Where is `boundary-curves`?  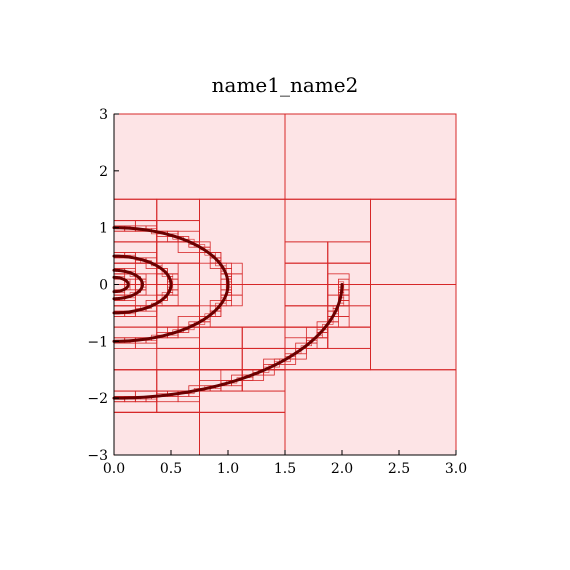
boundary-curves is located at coordinates (228, 313).